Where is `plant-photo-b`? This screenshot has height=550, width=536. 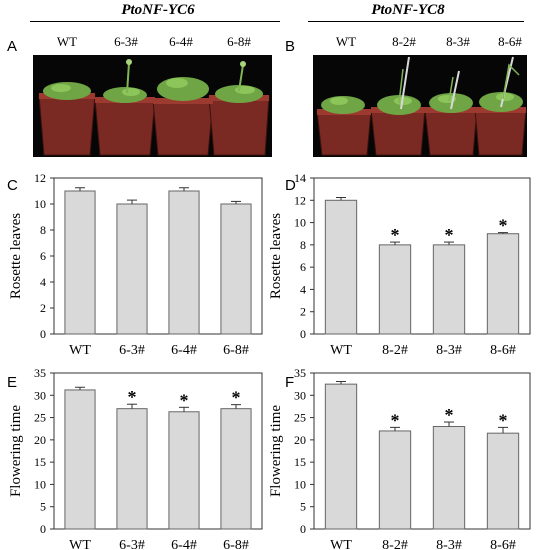
plant-photo-b is located at coordinates (420, 106).